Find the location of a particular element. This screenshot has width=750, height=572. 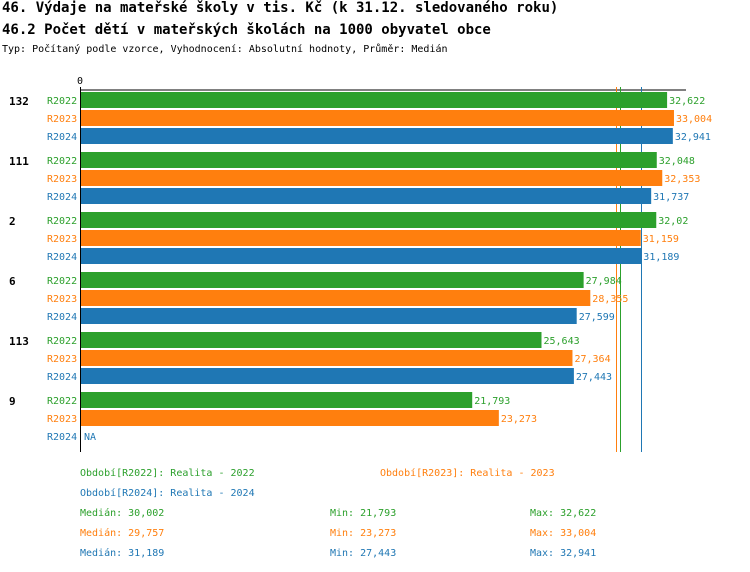

data-label: 27,364 is located at coordinates (592, 359).